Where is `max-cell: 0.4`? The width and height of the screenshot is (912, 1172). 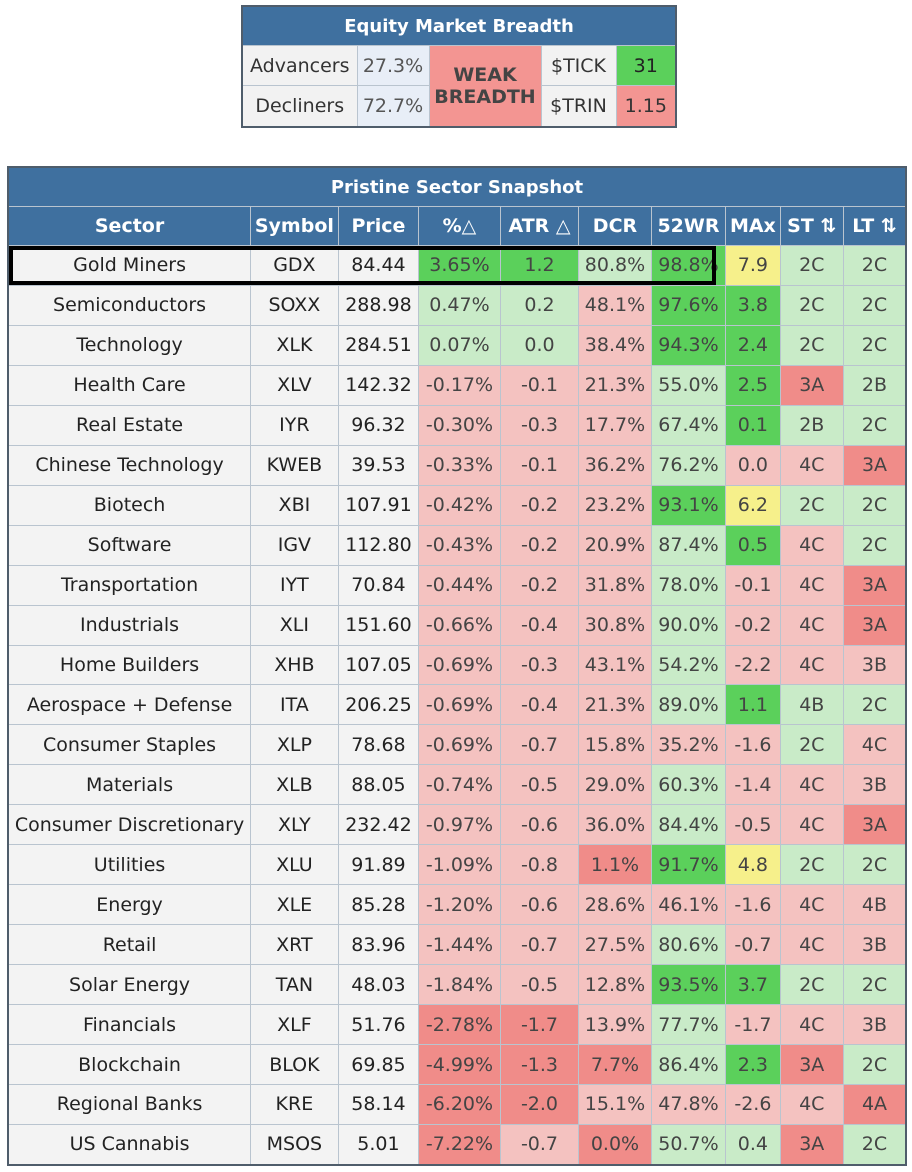 max-cell: 0.4 is located at coordinates (753, 1144).